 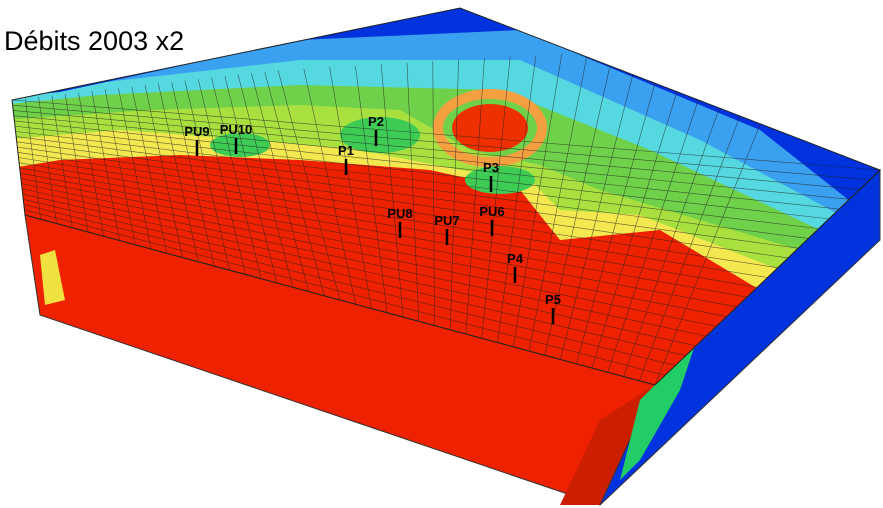 What do you see at coordinates (491, 211) in the screenshot?
I see `well-label: PU6` at bounding box center [491, 211].